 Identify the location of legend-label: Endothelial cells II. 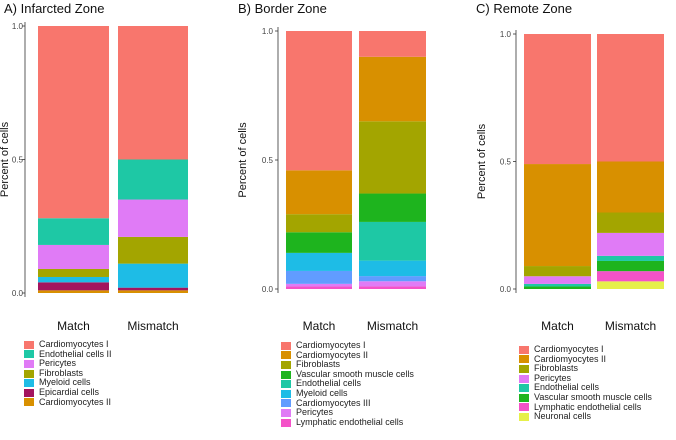
(75, 353).